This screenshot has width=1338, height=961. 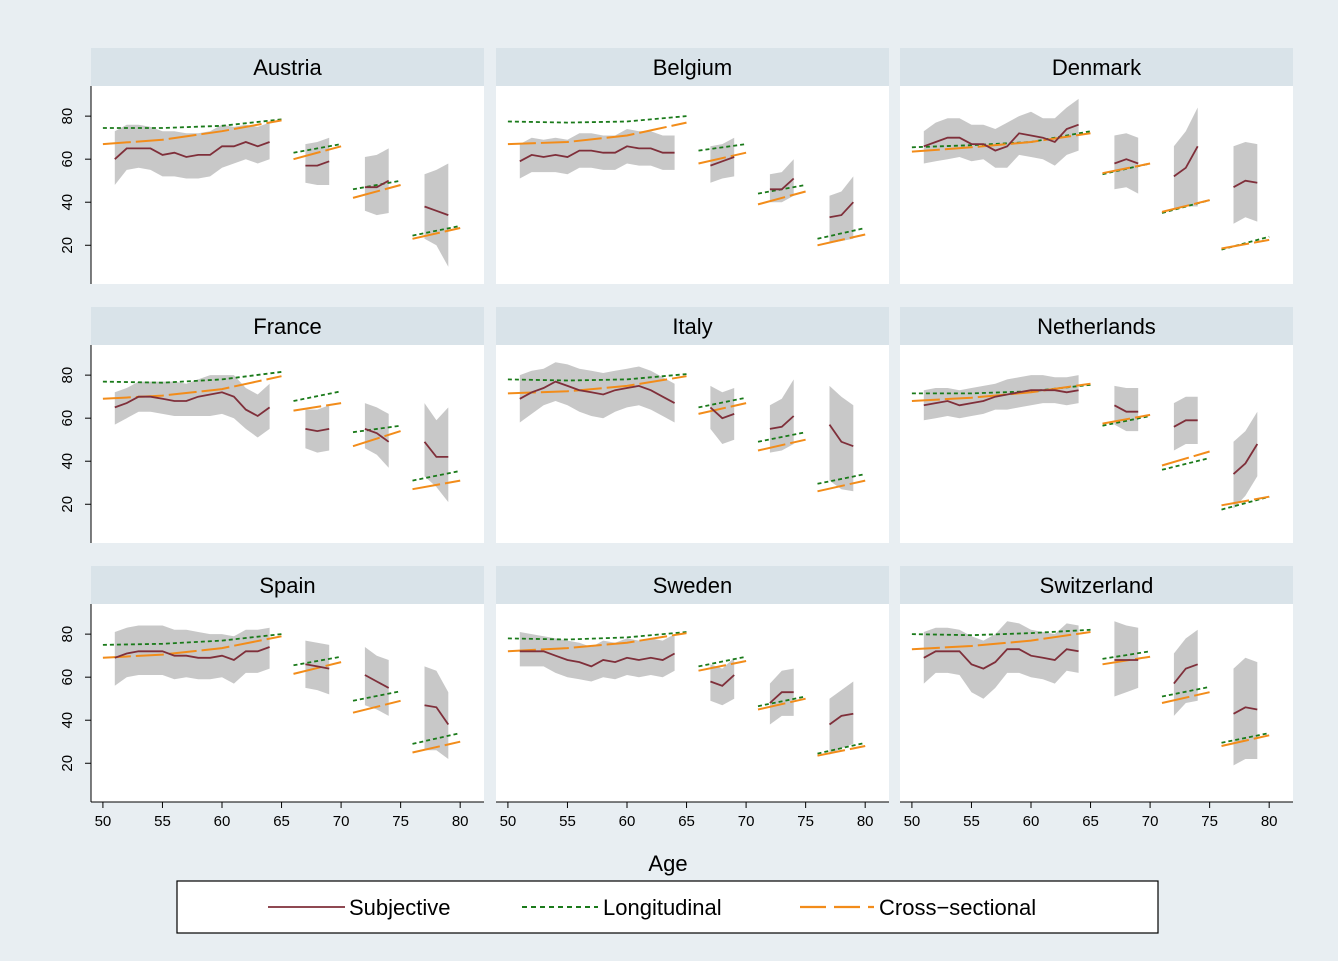 What do you see at coordinates (1096, 326) in the screenshot?
I see `panel-title: Netherlands` at bounding box center [1096, 326].